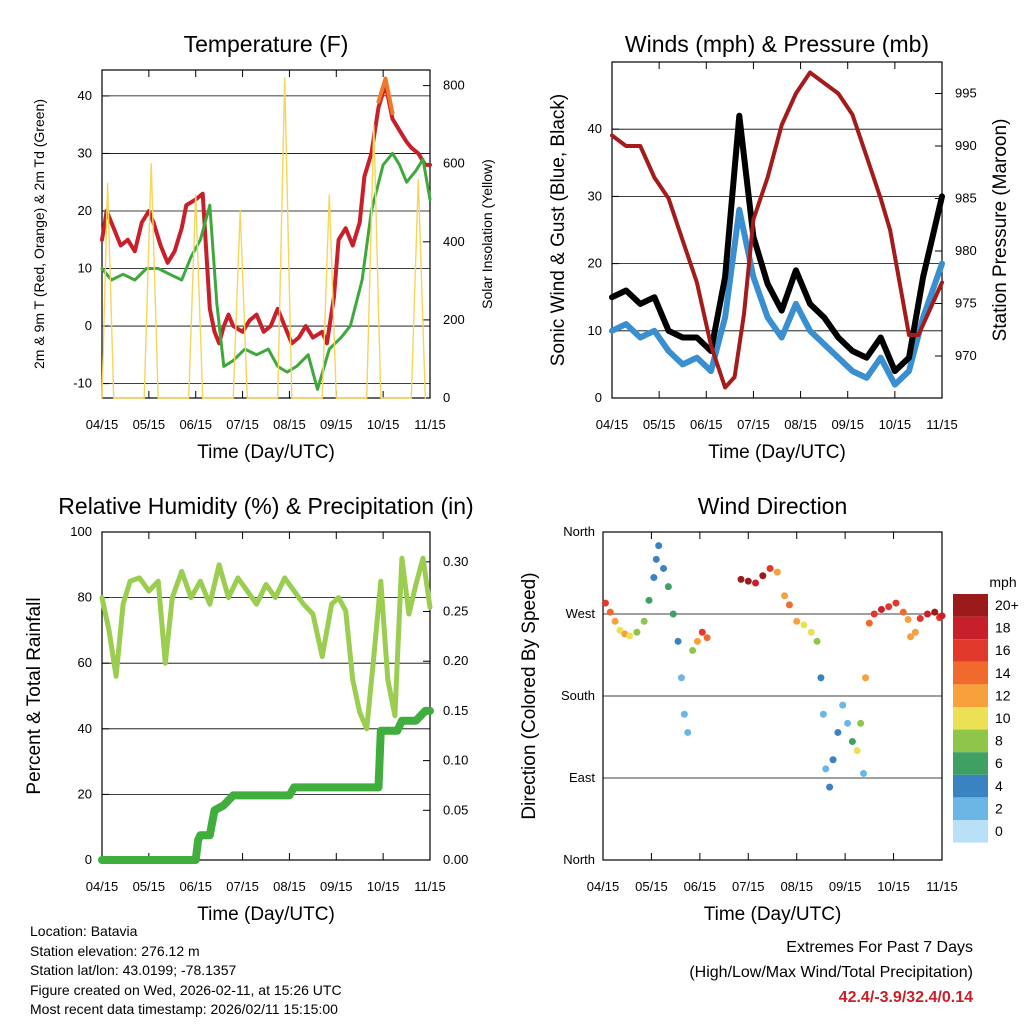 Image resolution: width=1024 pixels, height=1024 pixels. I want to click on humidity-xtick-label: 07/15, so click(242, 886).